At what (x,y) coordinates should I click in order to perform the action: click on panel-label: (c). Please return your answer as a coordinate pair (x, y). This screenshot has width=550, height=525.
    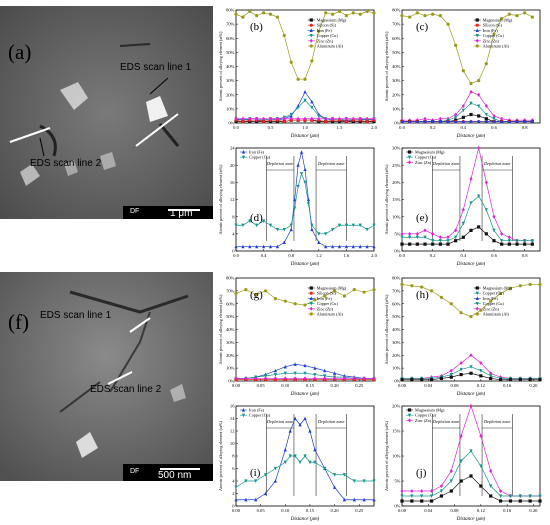
    Looking at the image, I should click on (422, 27).